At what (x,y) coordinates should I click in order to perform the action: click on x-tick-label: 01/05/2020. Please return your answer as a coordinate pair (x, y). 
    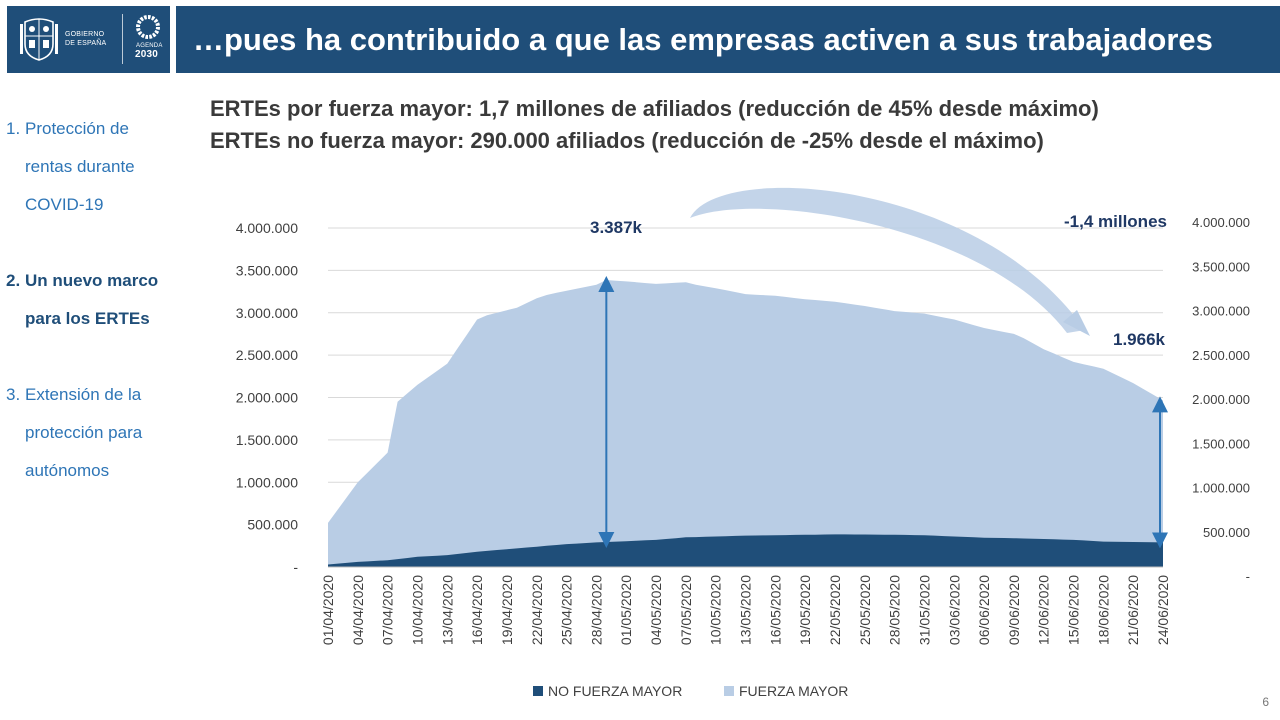
    Looking at the image, I should click on (626, 610).